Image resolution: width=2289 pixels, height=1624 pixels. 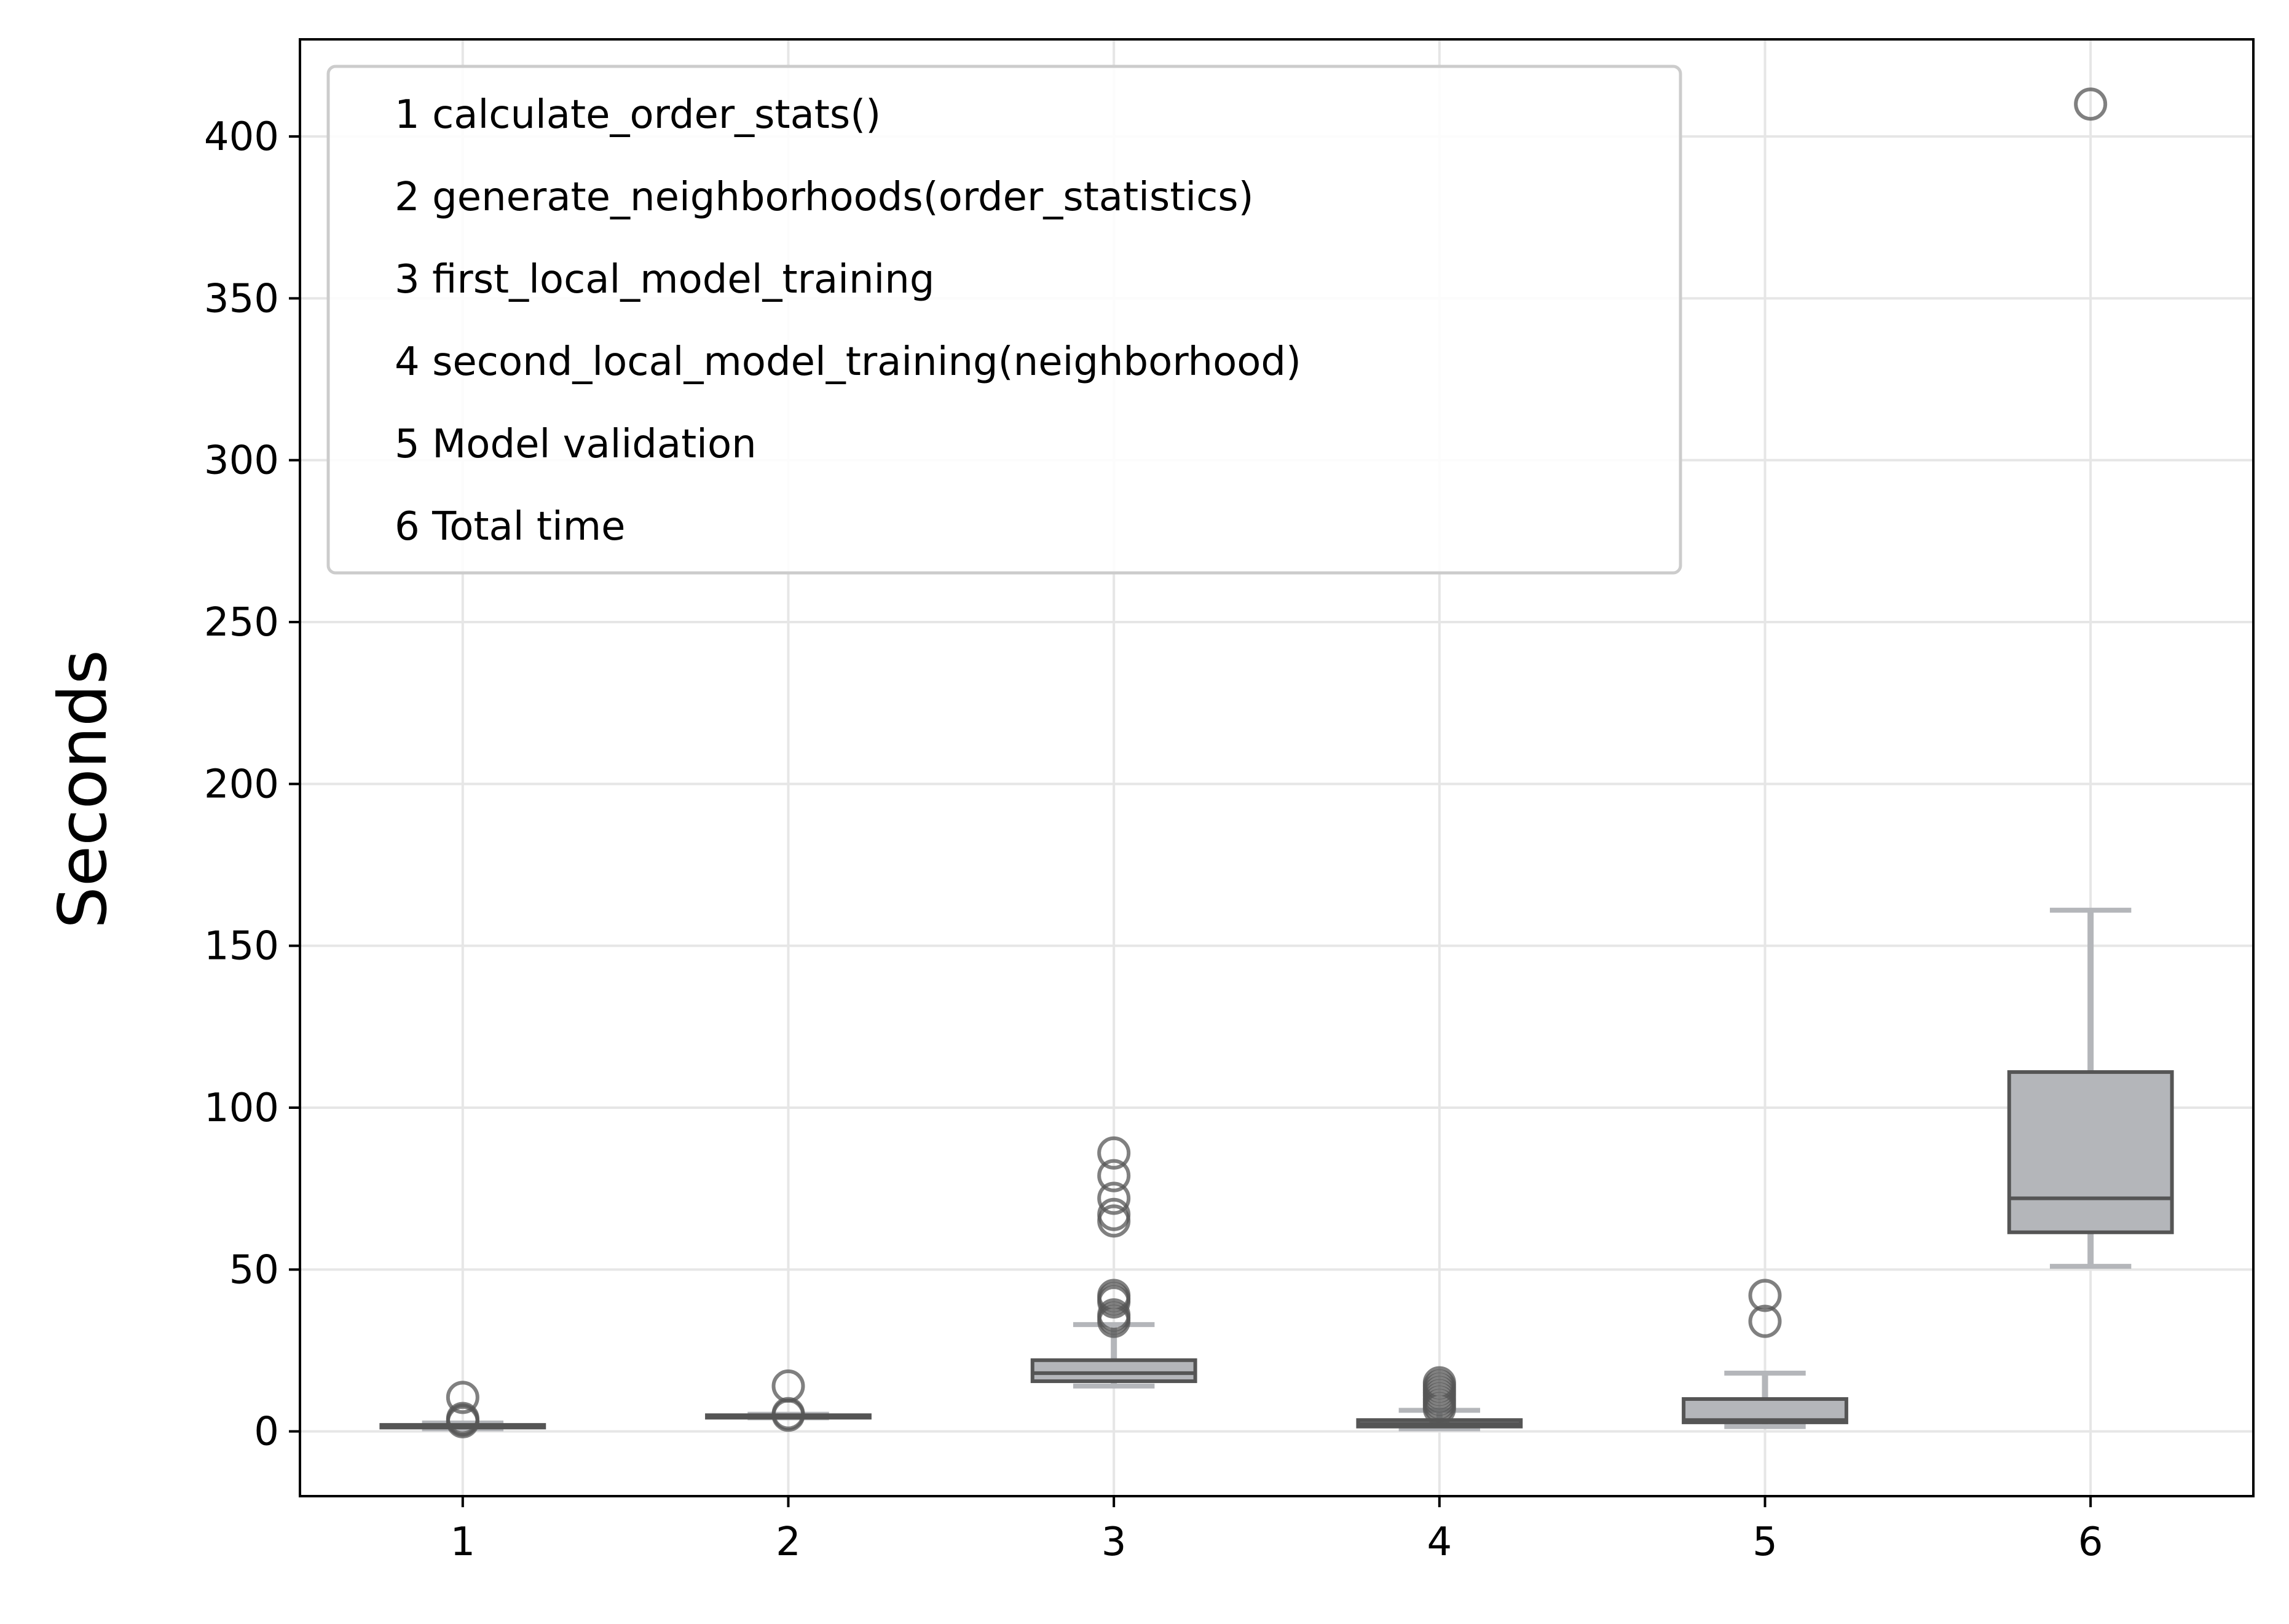 I want to click on x-tick-label: 1, so click(x=462, y=1542).